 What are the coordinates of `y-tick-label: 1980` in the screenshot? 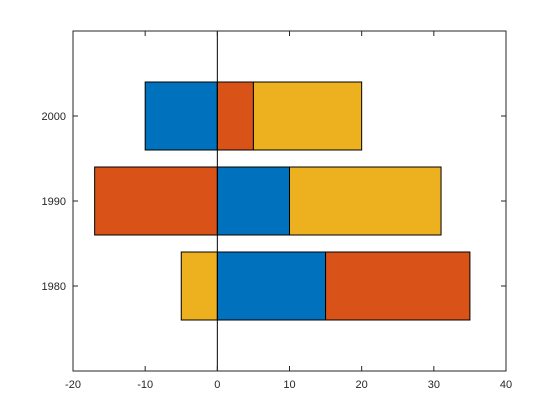 It's located at (54, 287).